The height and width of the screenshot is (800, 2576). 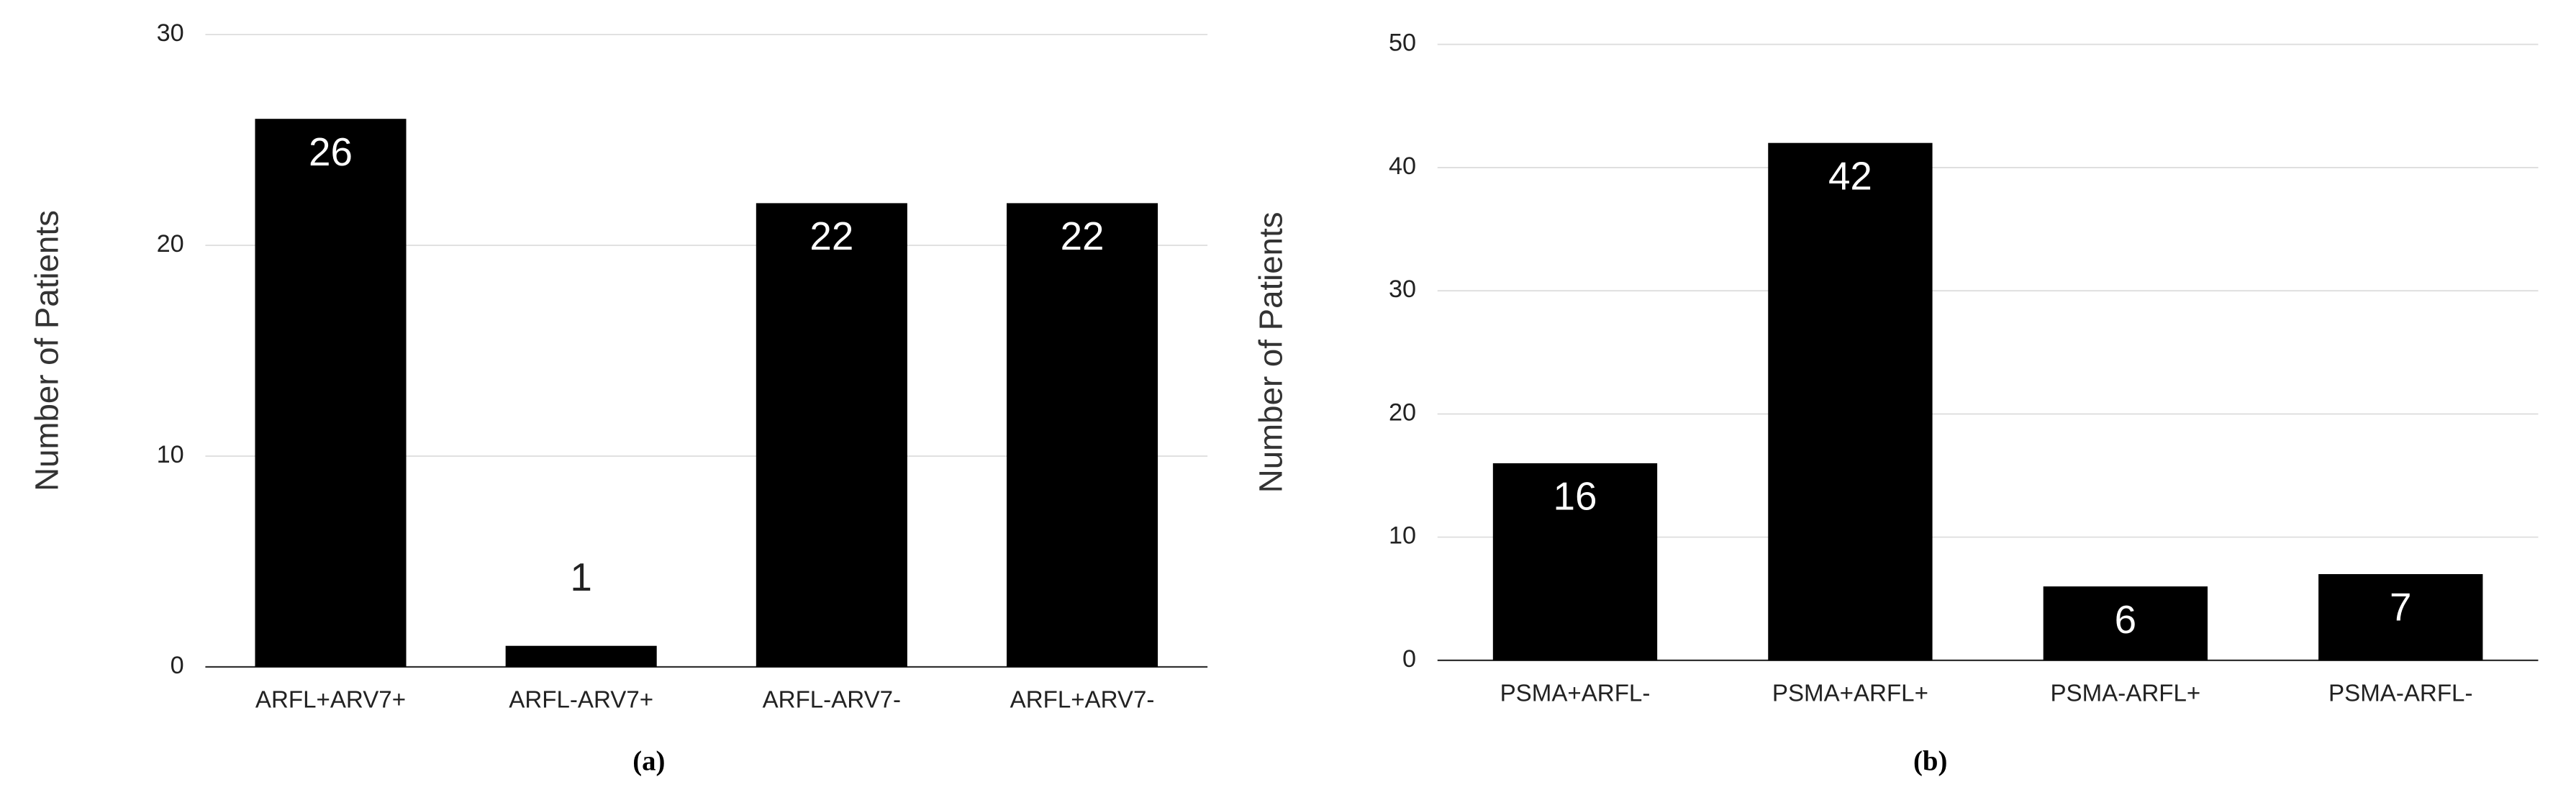 I want to click on value-label: 16, so click(x=1576, y=496).